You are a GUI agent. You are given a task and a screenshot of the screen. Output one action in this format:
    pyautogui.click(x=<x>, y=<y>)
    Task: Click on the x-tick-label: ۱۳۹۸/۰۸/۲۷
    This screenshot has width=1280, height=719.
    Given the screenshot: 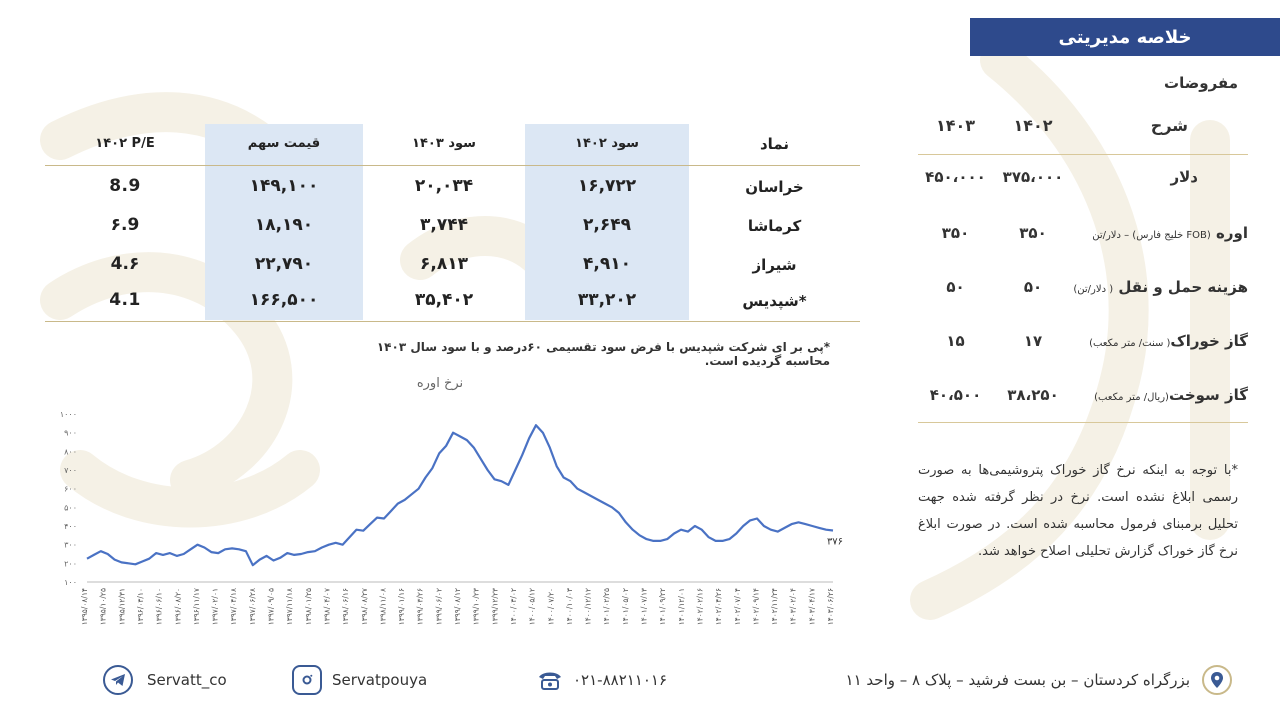 What is the action you would take?
    pyautogui.click(x=364, y=606)
    